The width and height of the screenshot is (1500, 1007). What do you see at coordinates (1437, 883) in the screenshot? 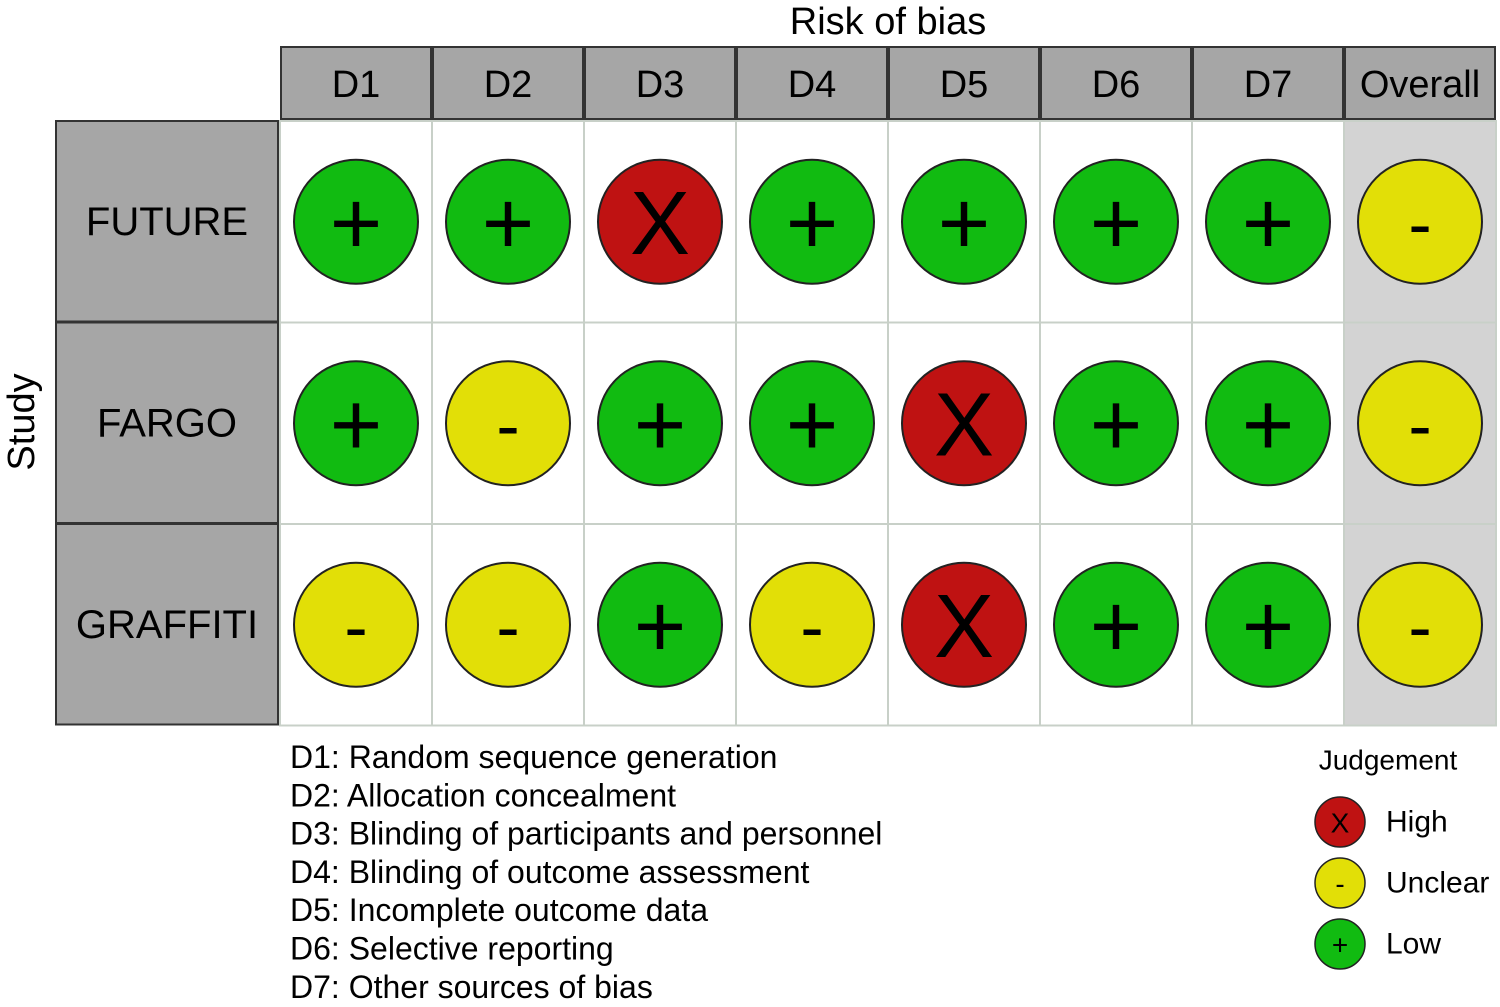
I see `legend-label: Unclear` at bounding box center [1437, 883].